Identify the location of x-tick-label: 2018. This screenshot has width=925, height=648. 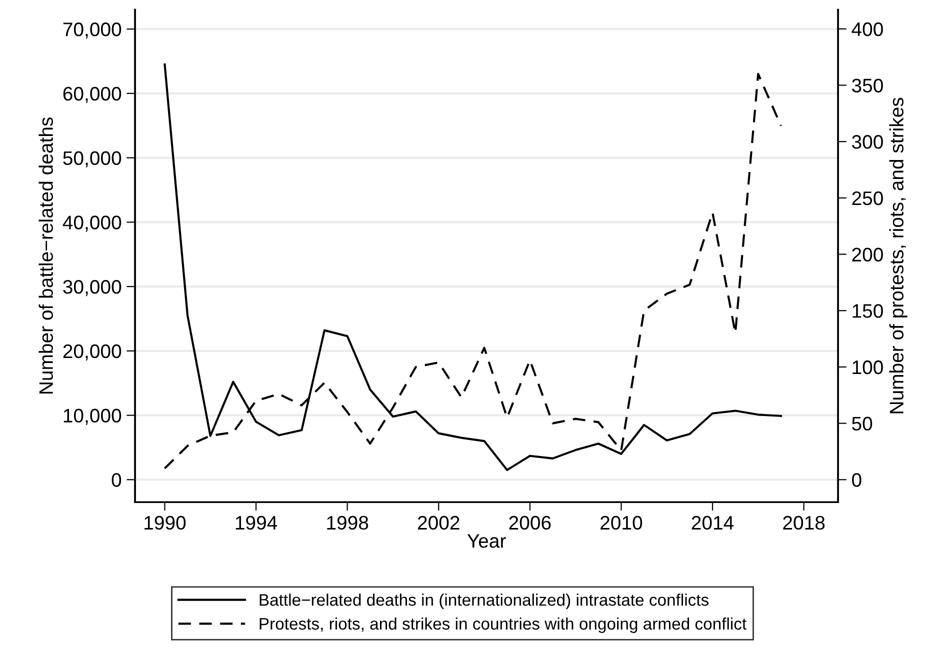
(804, 523).